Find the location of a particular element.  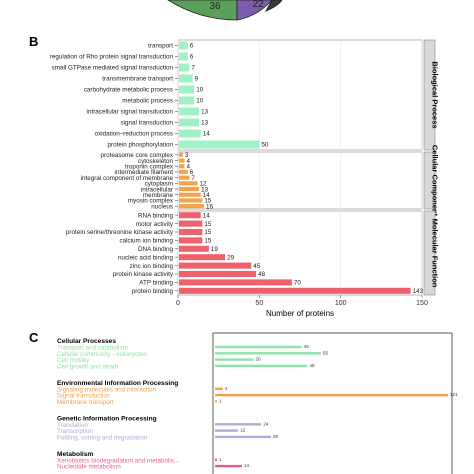

bar-value-label: 121 is located at coordinates (454, 394).